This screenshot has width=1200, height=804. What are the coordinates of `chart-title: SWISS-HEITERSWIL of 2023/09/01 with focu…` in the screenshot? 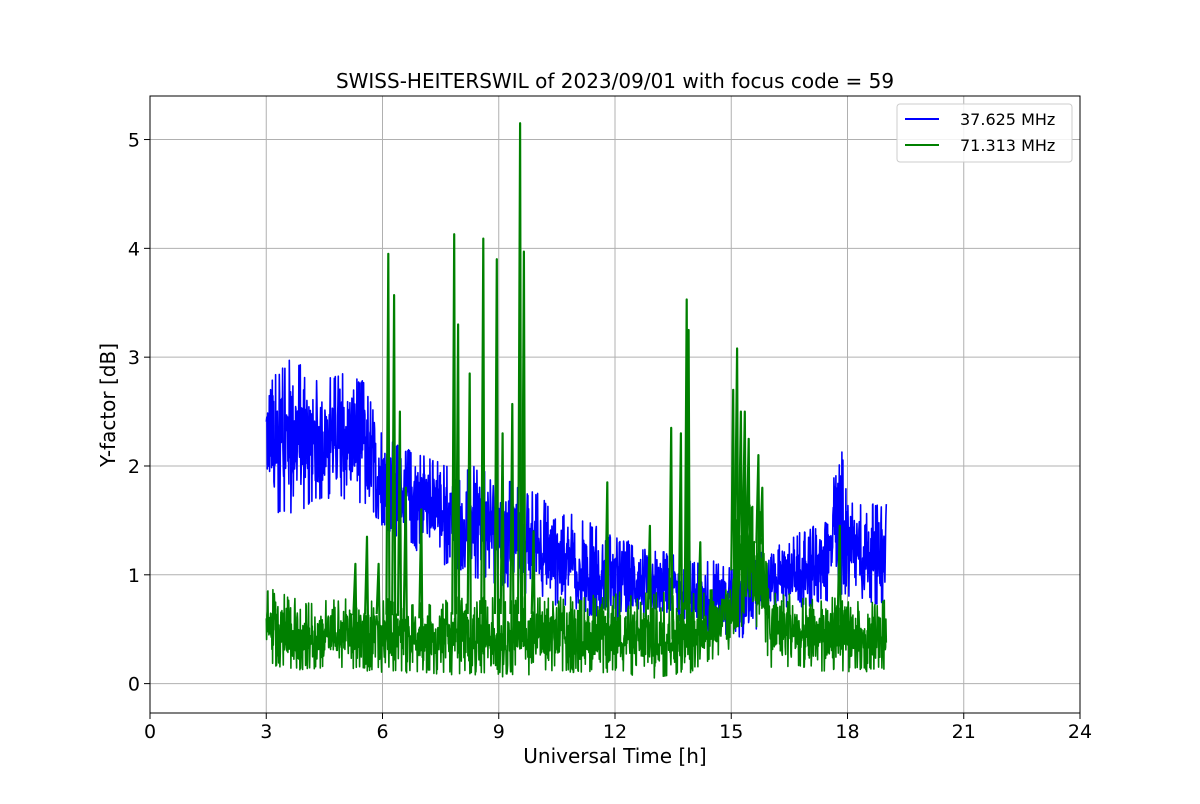 It's located at (615, 81).